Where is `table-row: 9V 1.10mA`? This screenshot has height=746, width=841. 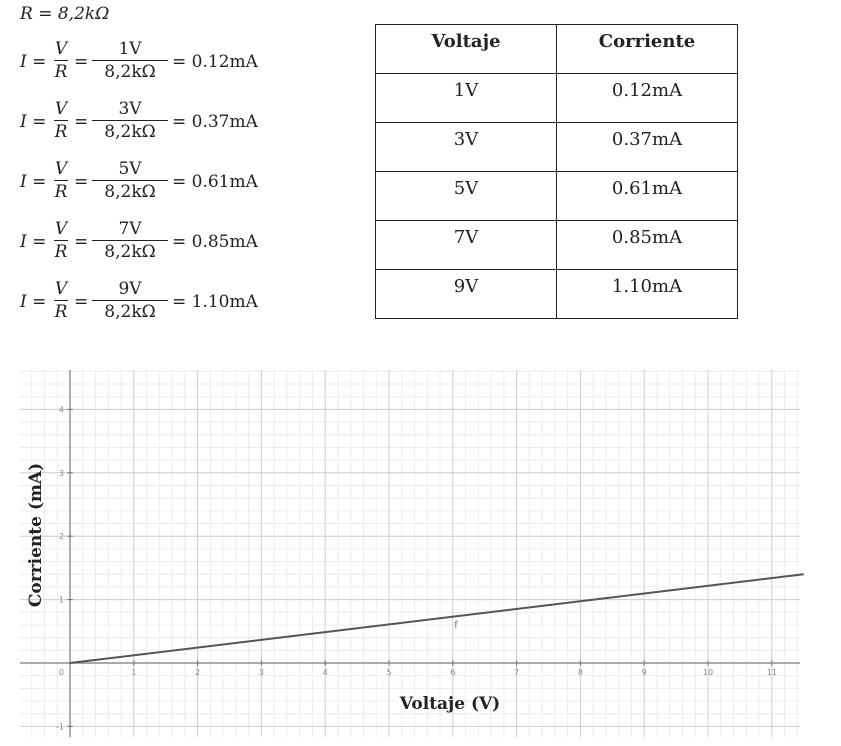 table-row: 9V 1.10mA is located at coordinates (556, 294).